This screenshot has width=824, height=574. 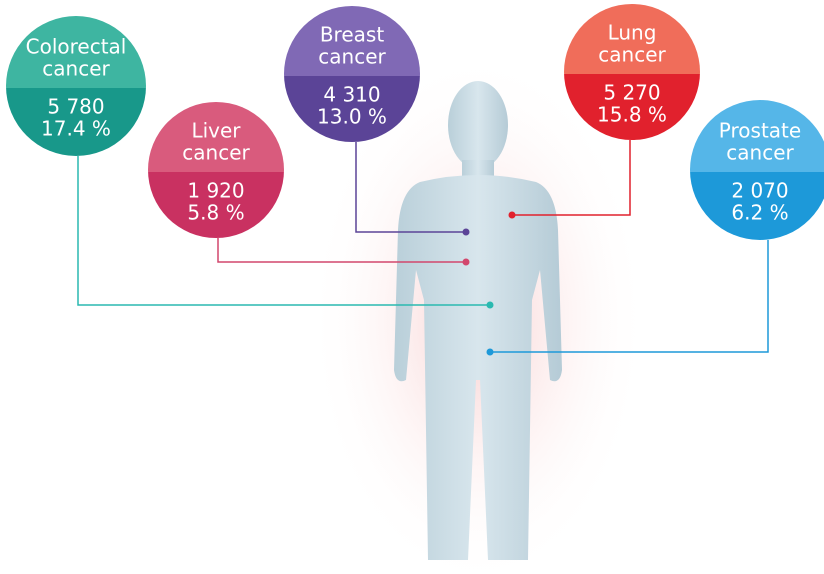 What do you see at coordinates (632, 33) in the screenshot?
I see `node-label: Lung` at bounding box center [632, 33].